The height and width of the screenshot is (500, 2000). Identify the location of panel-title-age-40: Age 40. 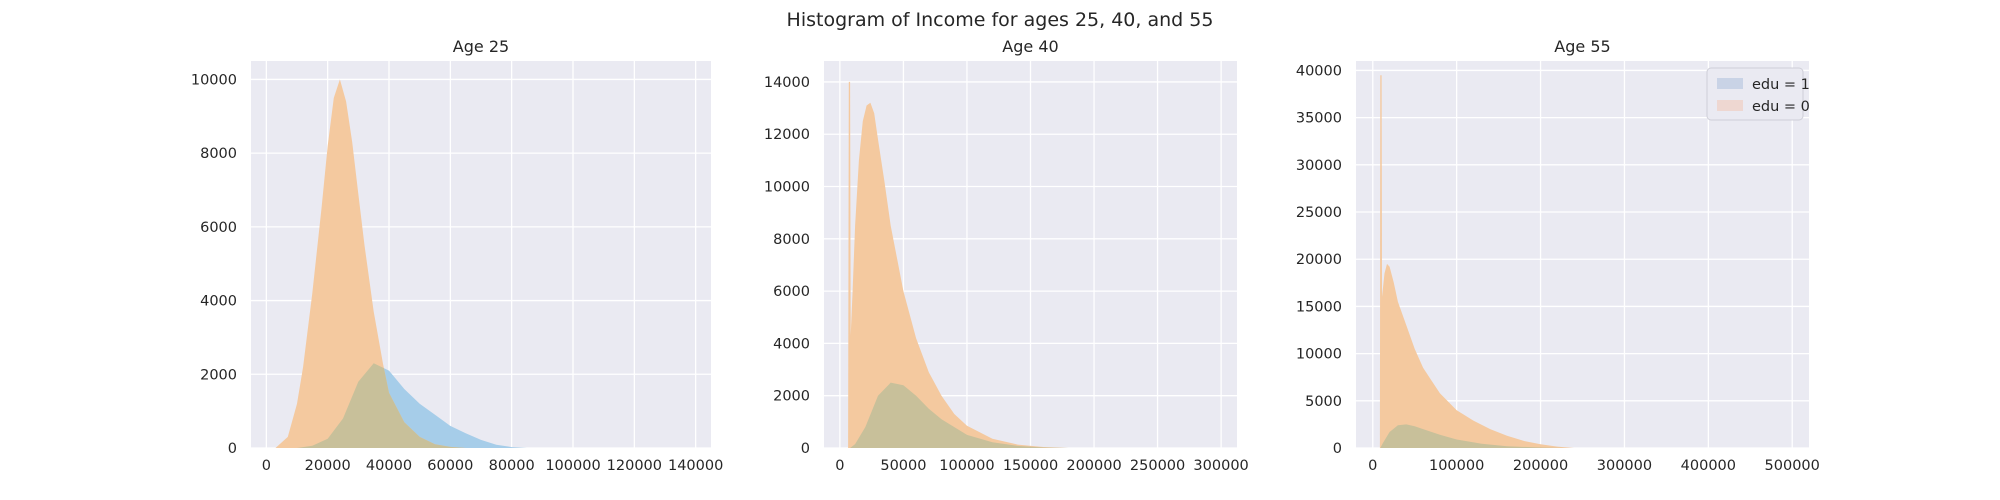
(1030, 46).